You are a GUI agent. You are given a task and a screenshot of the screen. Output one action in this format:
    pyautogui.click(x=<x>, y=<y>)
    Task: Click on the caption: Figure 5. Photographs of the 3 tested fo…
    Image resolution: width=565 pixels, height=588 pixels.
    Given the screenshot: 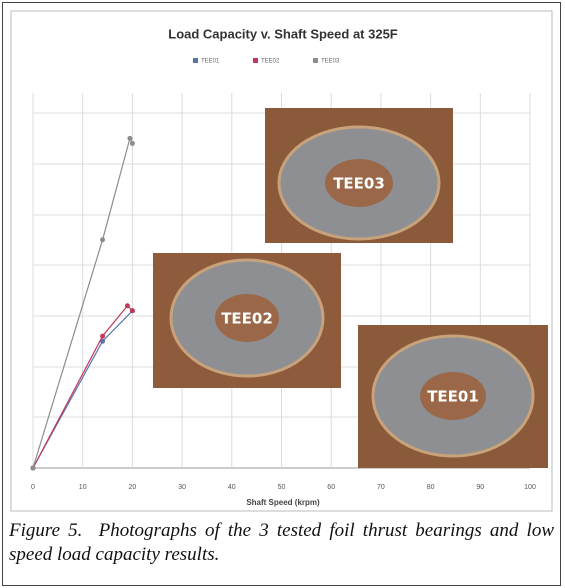 What is the action you would take?
    pyautogui.click(x=284, y=542)
    